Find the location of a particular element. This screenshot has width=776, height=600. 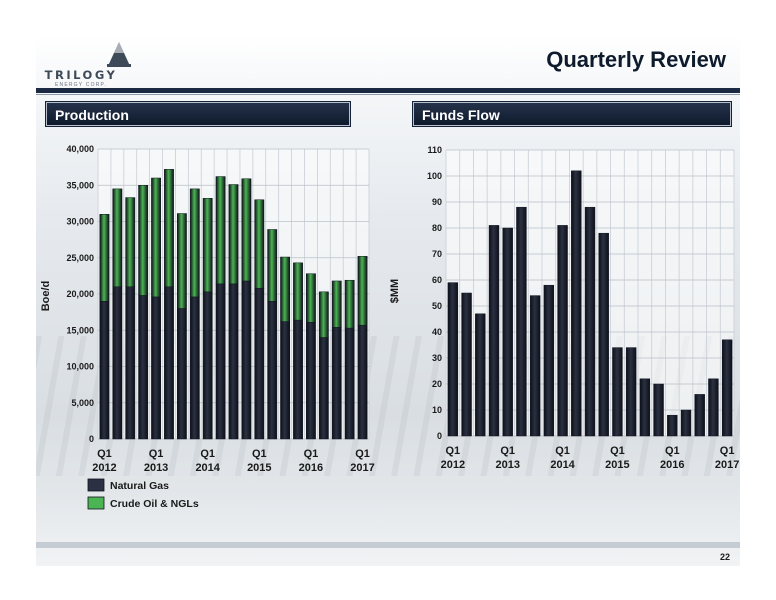

y-tick-label: 30,000 is located at coordinates (80, 222).